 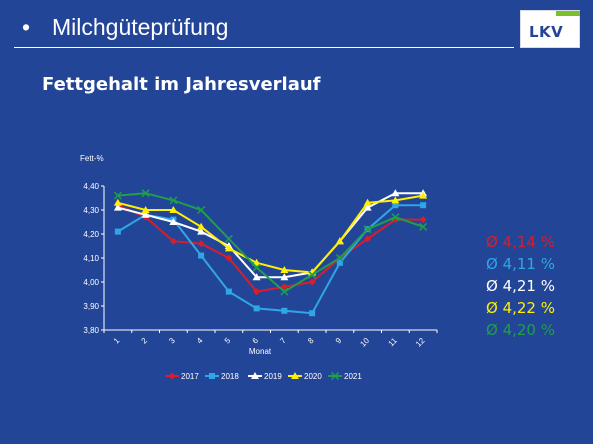 I want to click on lkv-logo: LKV, so click(x=550, y=29).